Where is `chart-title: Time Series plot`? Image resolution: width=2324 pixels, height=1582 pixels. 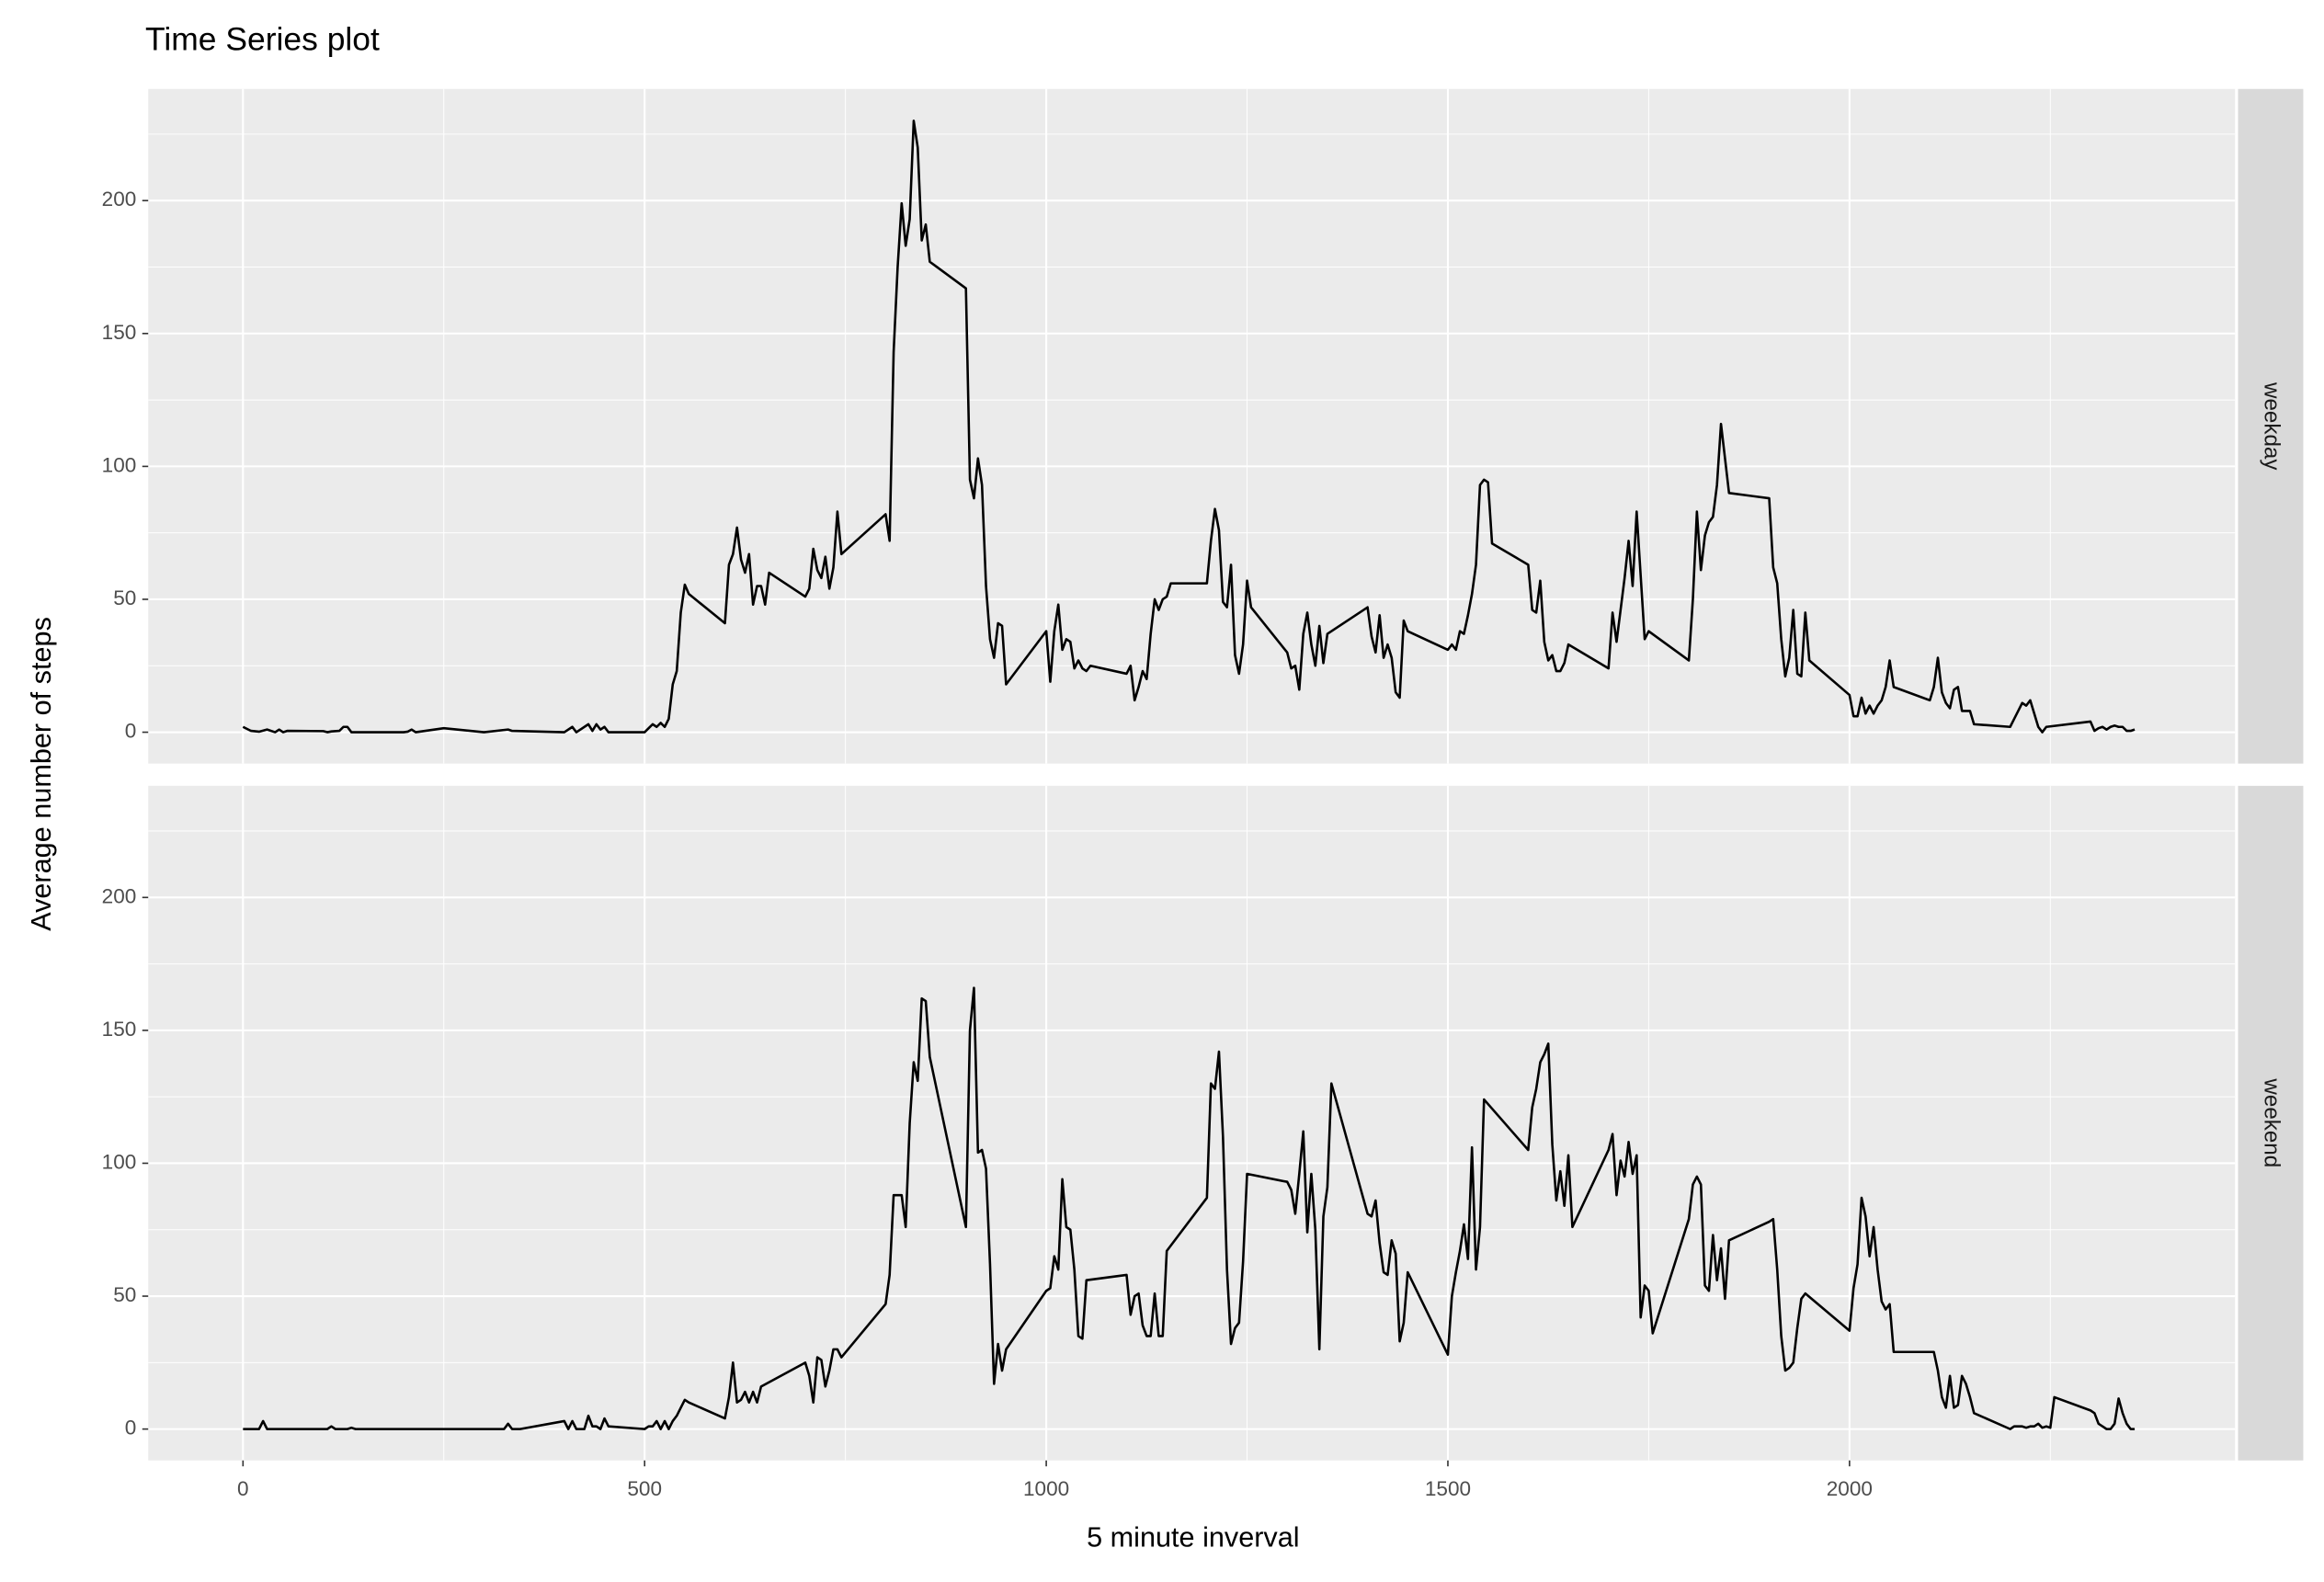 chart-title: Time Series plot is located at coordinates (262, 40).